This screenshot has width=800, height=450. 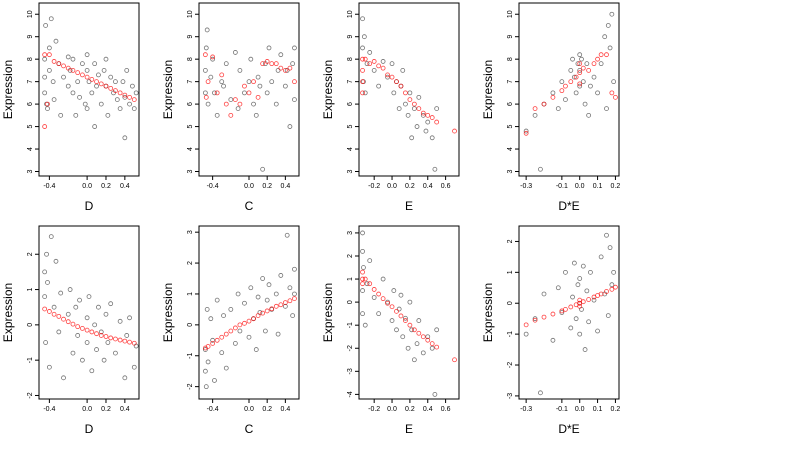 What do you see at coordinates (350, 302) in the screenshot?
I see `y-tick-label: 0` at bounding box center [350, 302].